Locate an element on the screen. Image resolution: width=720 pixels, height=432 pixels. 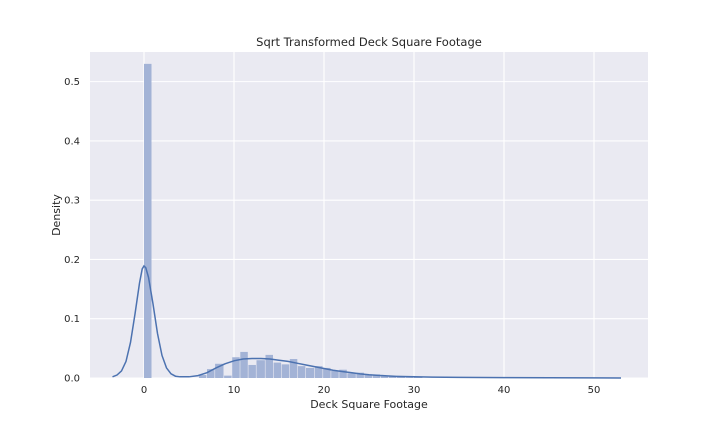
y-axis-label: Density is located at coordinates (56, 215).